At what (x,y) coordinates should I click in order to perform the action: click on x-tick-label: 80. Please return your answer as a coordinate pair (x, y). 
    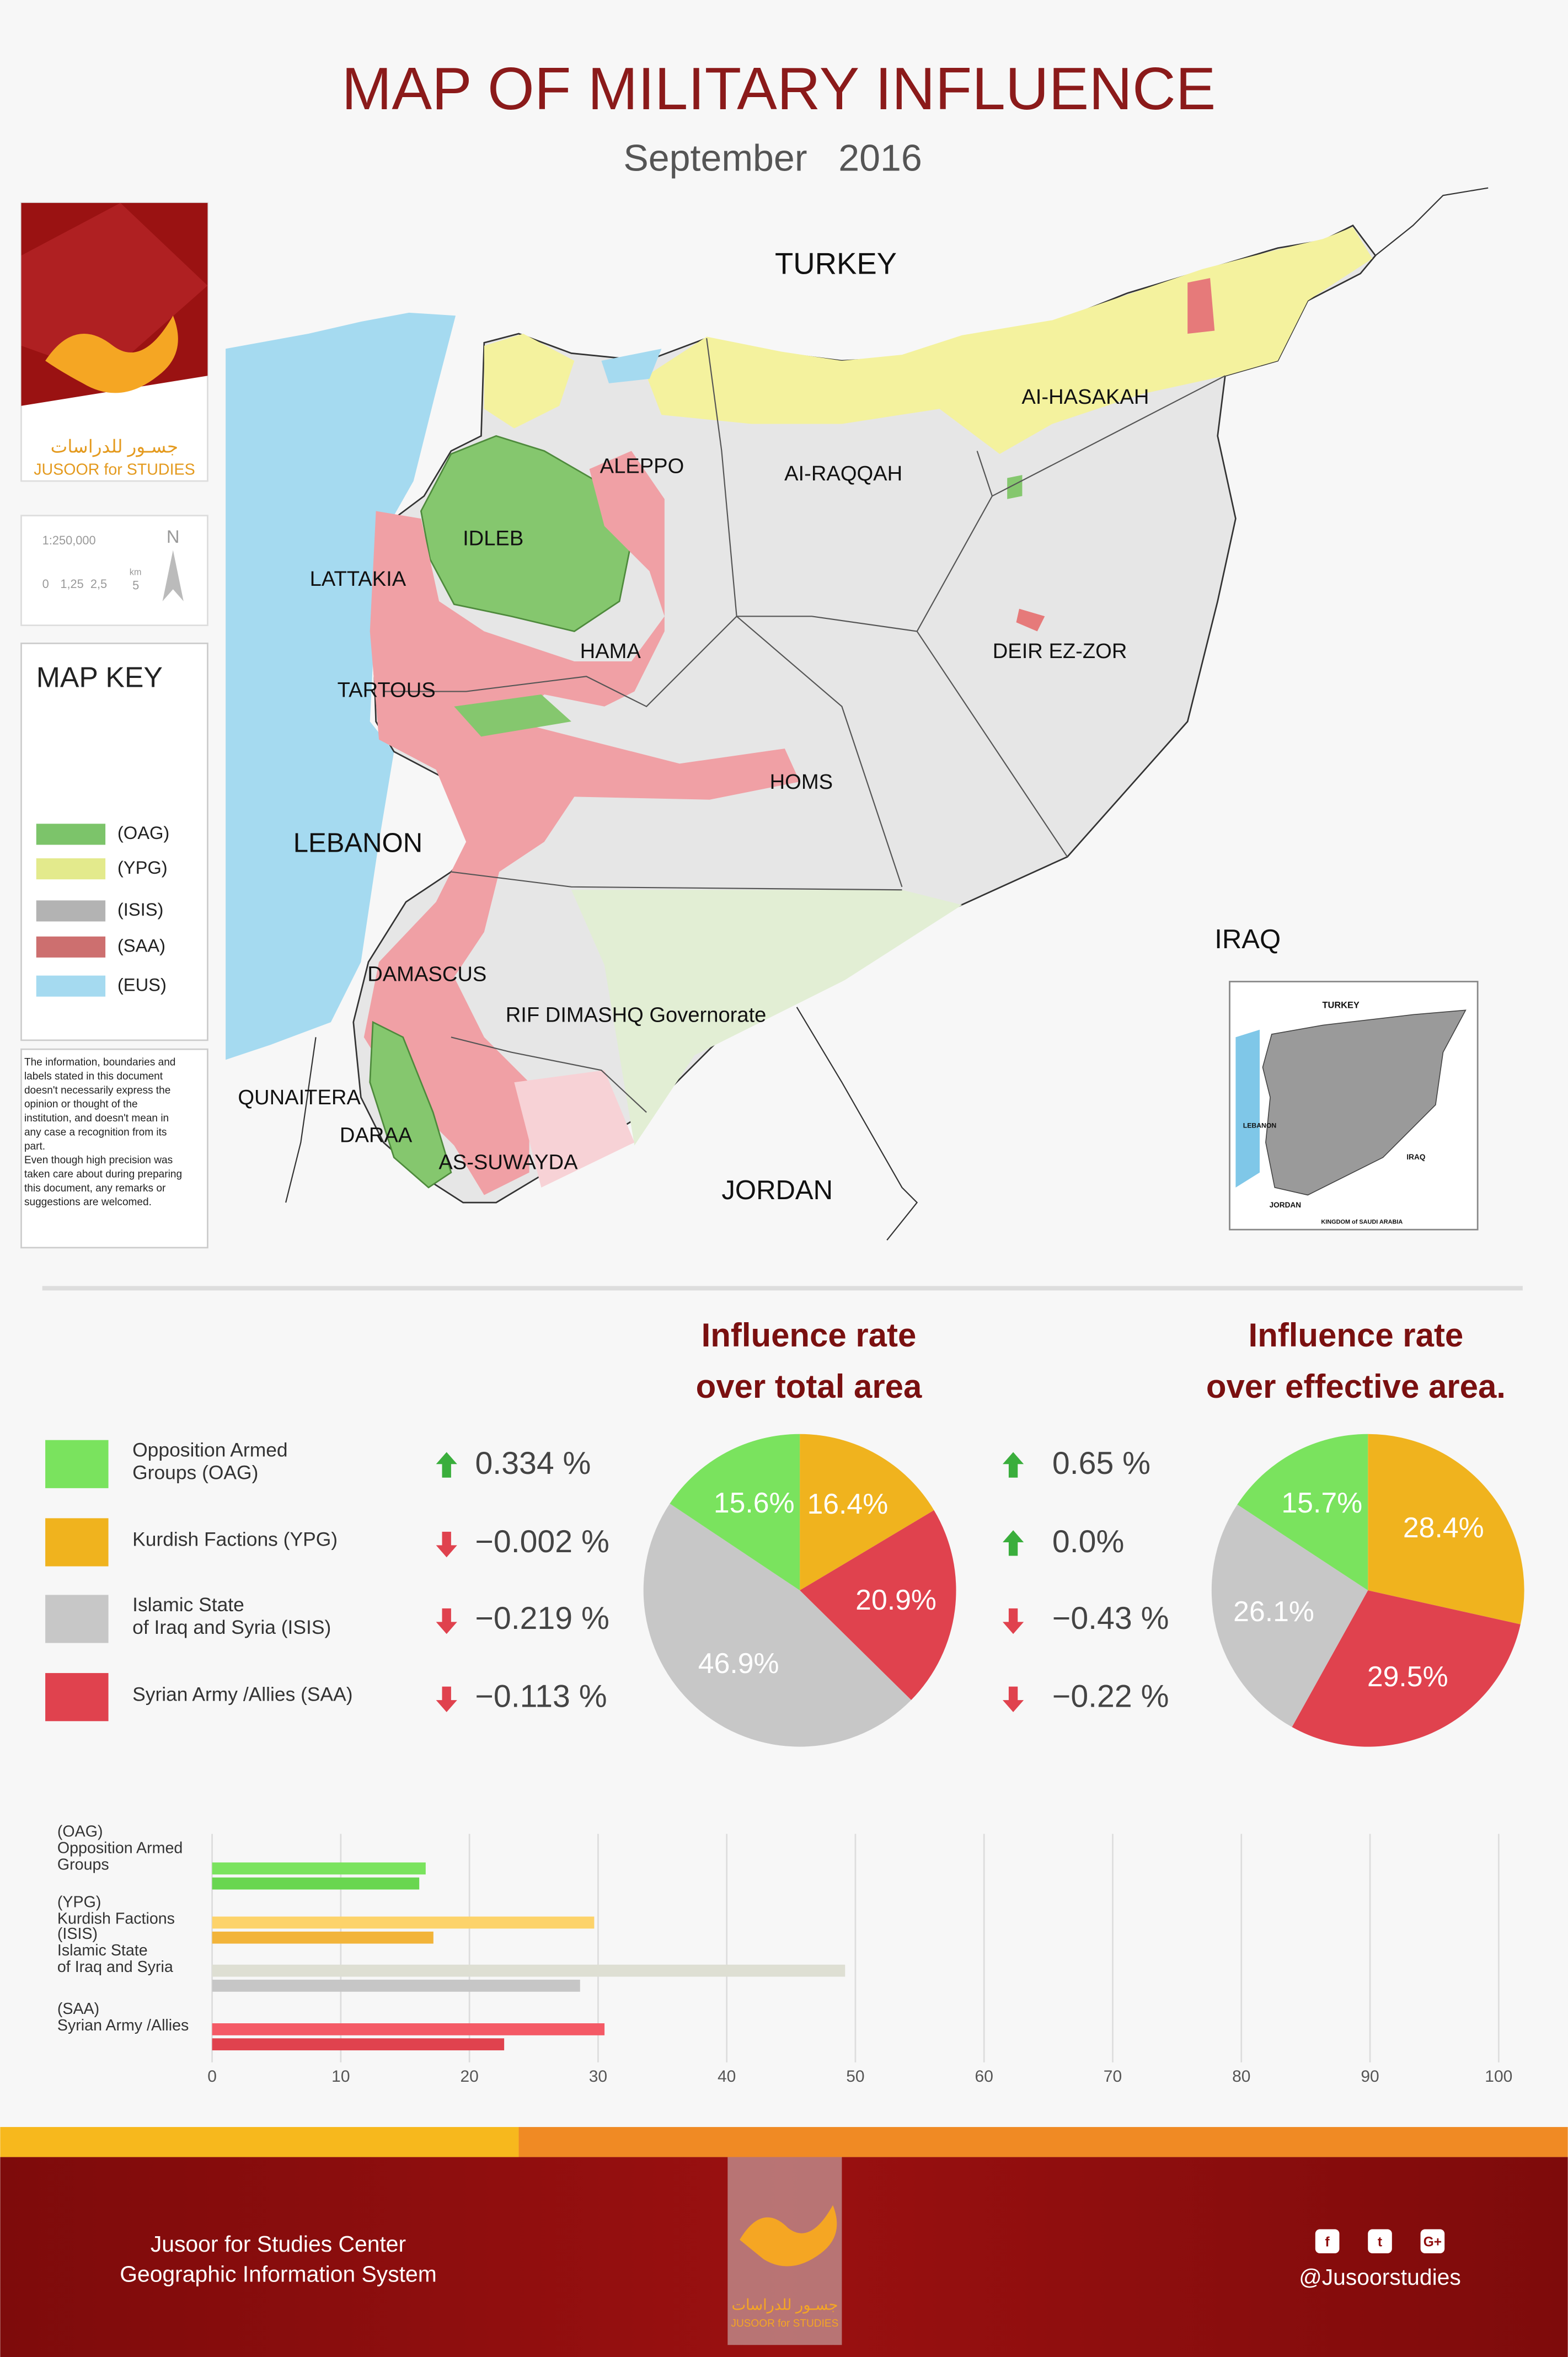
    Looking at the image, I should click on (1241, 2076).